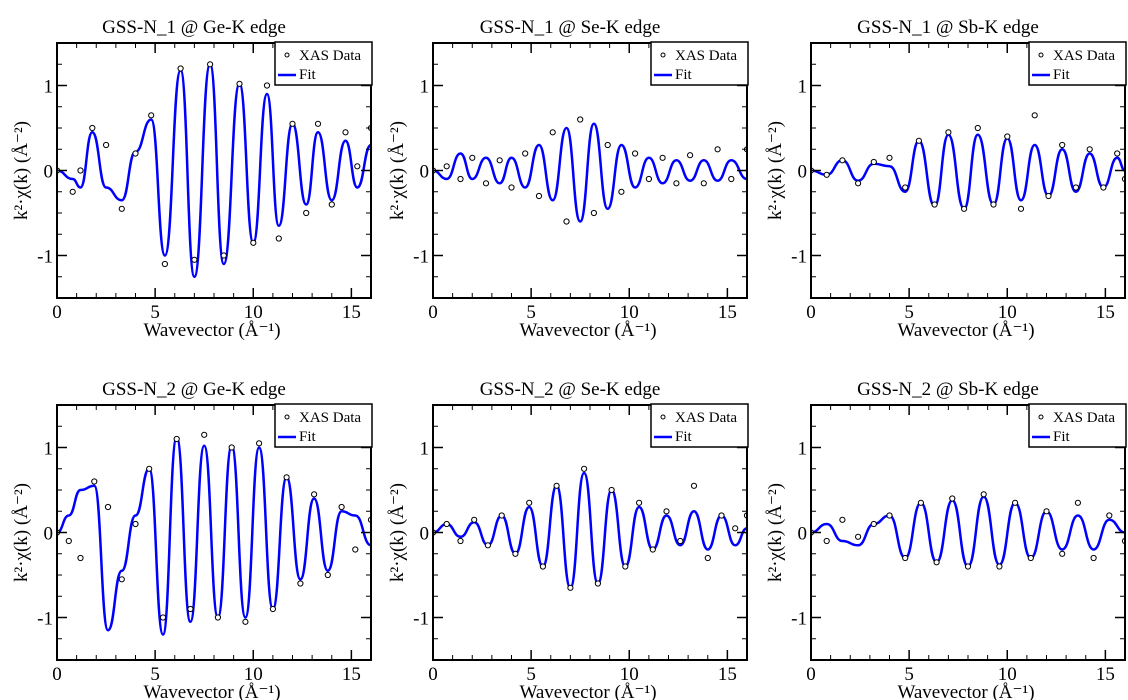 The image size is (1128, 700). Describe the element at coordinates (1041, 417) in the screenshot. I see `legend-marker-data` at that location.